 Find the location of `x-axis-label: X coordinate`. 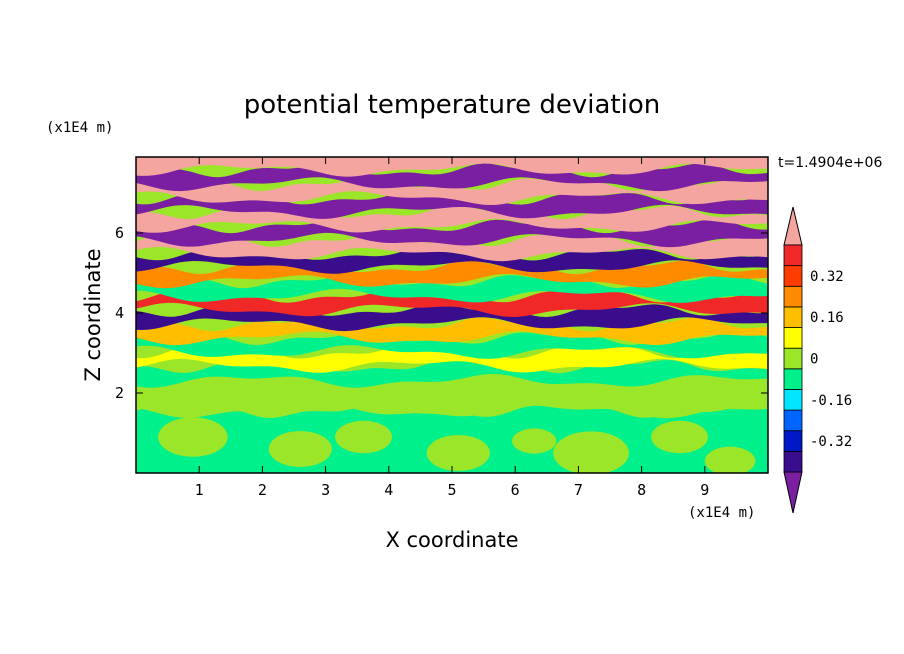

x-axis-label: X coordinate is located at coordinates (451, 540).